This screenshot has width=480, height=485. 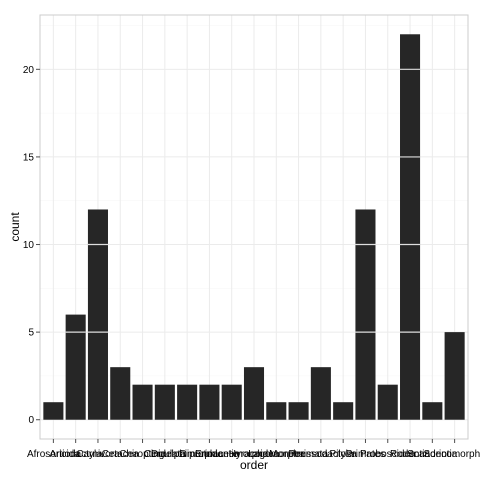 What do you see at coordinates (29, 70) in the screenshot?
I see `y-tick-label: 20` at bounding box center [29, 70].